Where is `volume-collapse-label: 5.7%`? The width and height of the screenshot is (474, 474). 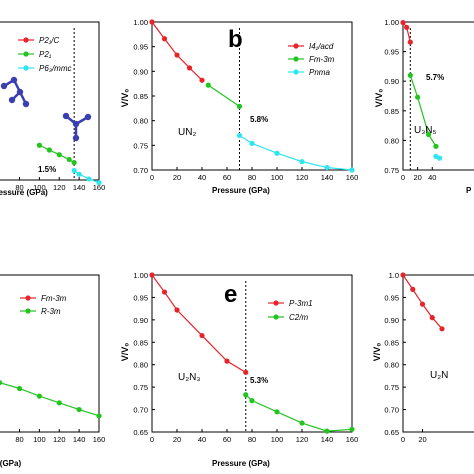 volume-collapse-label: 5.7% is located at coordinates (435, 77).